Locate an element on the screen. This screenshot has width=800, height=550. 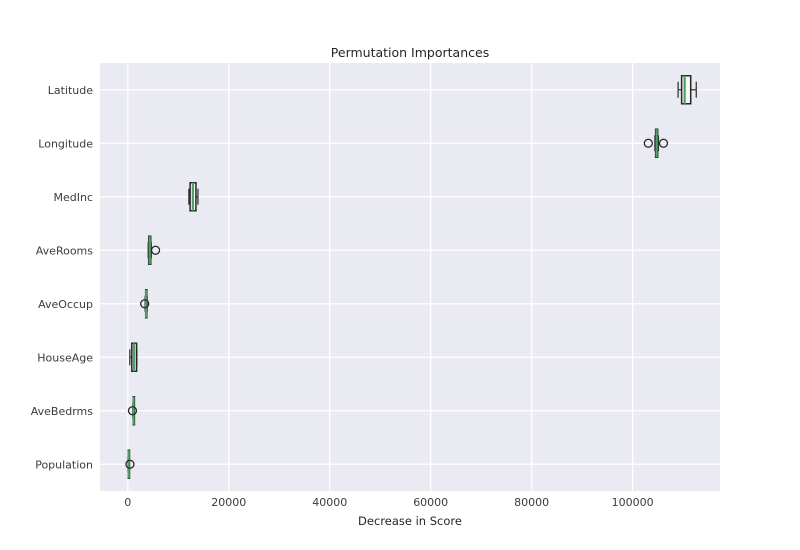
x-axis-label: Decrease in Score is located at coordinates (410, 521).